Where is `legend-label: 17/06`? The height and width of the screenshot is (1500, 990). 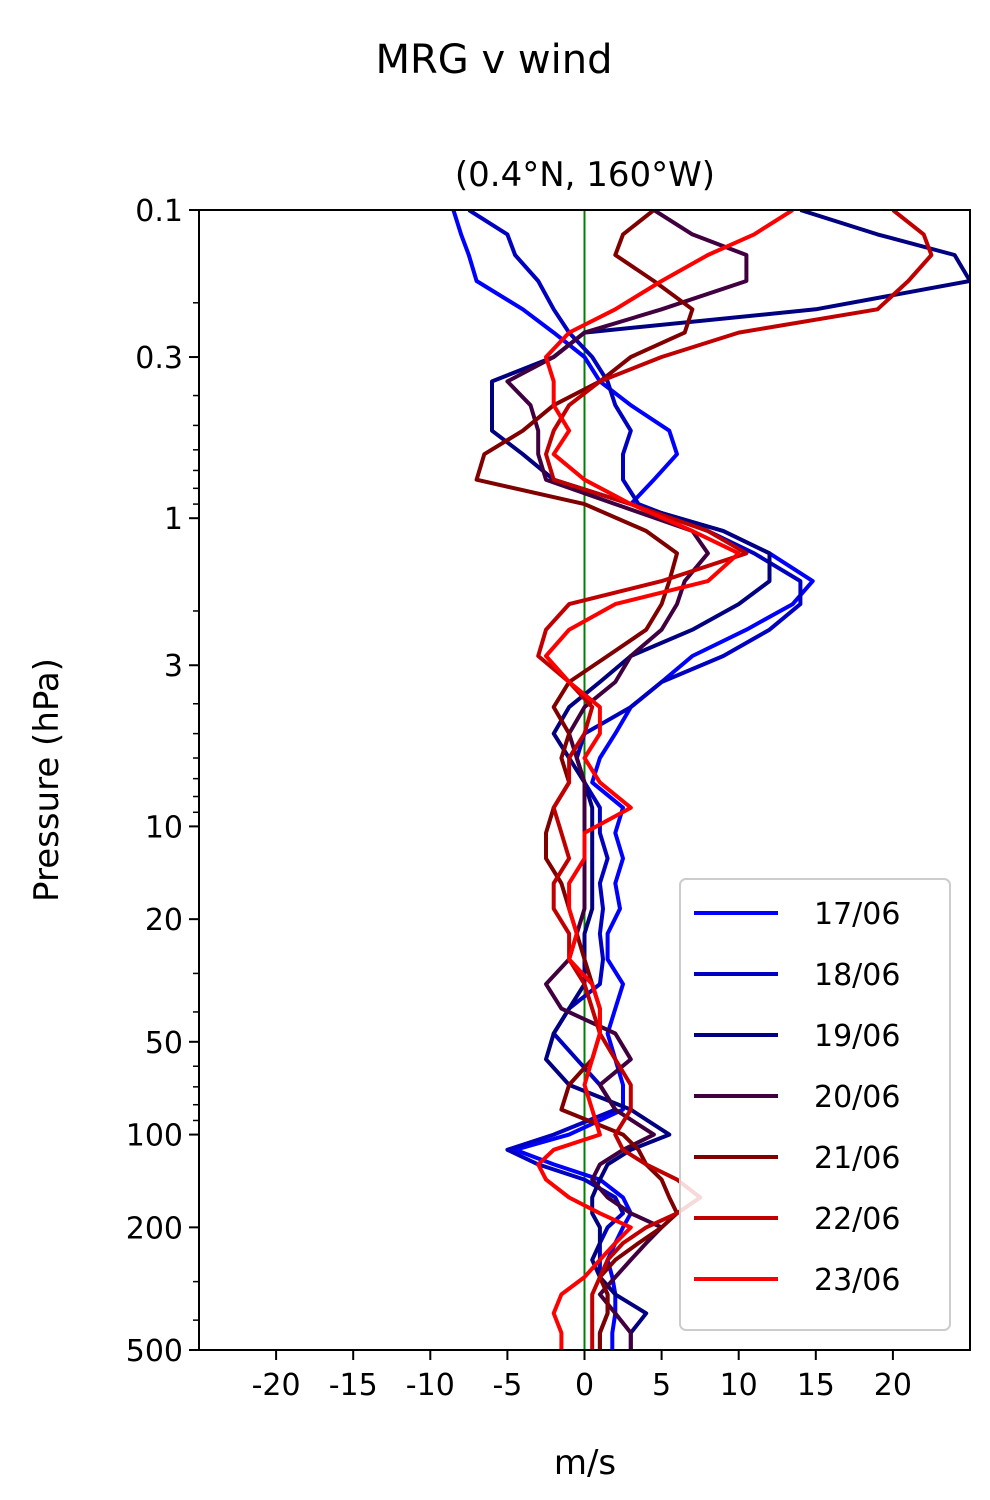 legend-label: 17/06 is located at coordinates (857, 914).